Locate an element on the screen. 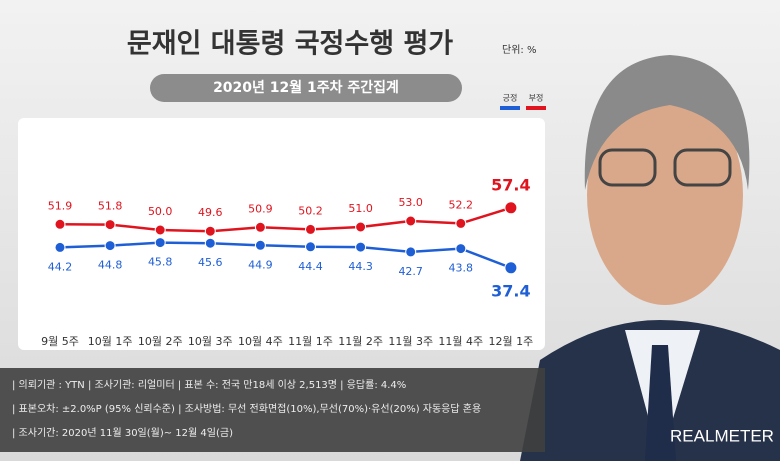  unit-label: 단위: % is located at coordinates (519, 49).